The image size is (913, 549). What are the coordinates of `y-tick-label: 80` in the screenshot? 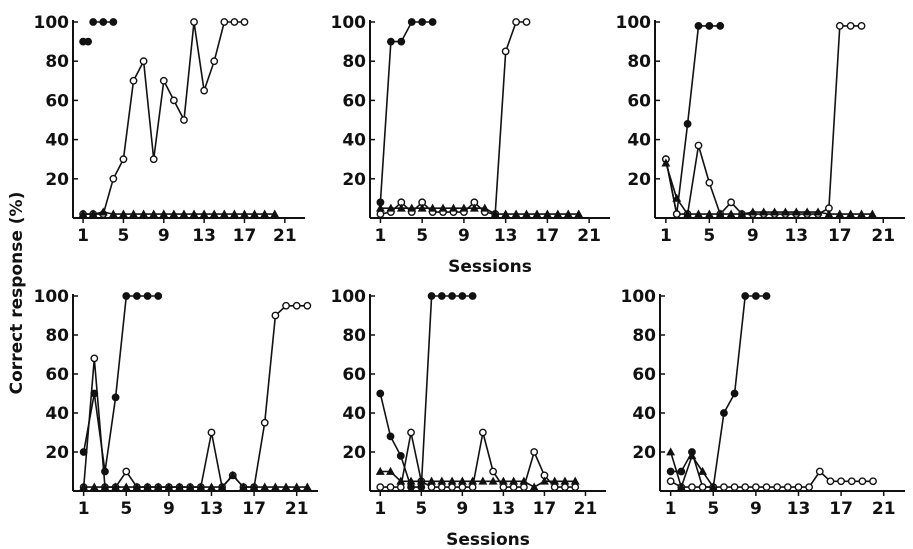 It's located at (639, 62).